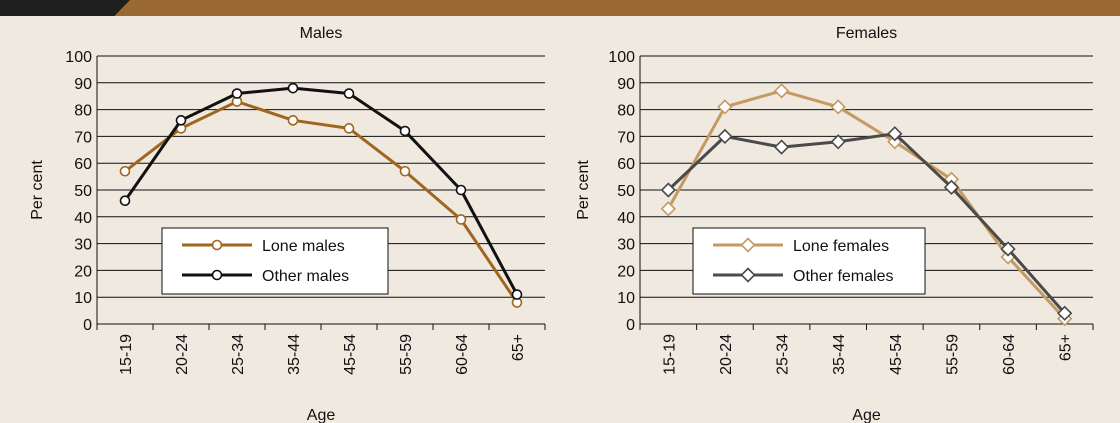  I want to click on header-bar, so click(560, 8).